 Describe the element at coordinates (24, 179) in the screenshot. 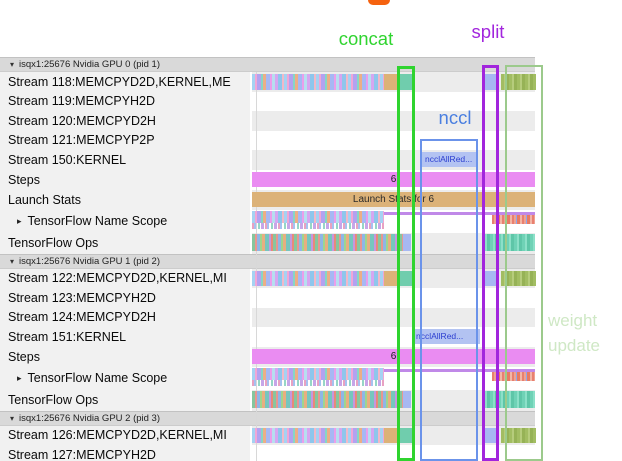

I see `row-label-text: Steps` at that location.